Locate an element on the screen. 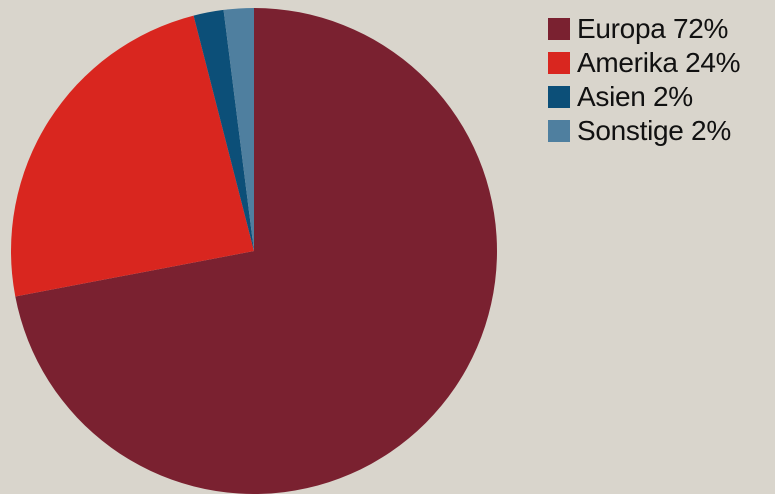  legend-item-europa: Europa 72% is located at coordinates (644, 29).